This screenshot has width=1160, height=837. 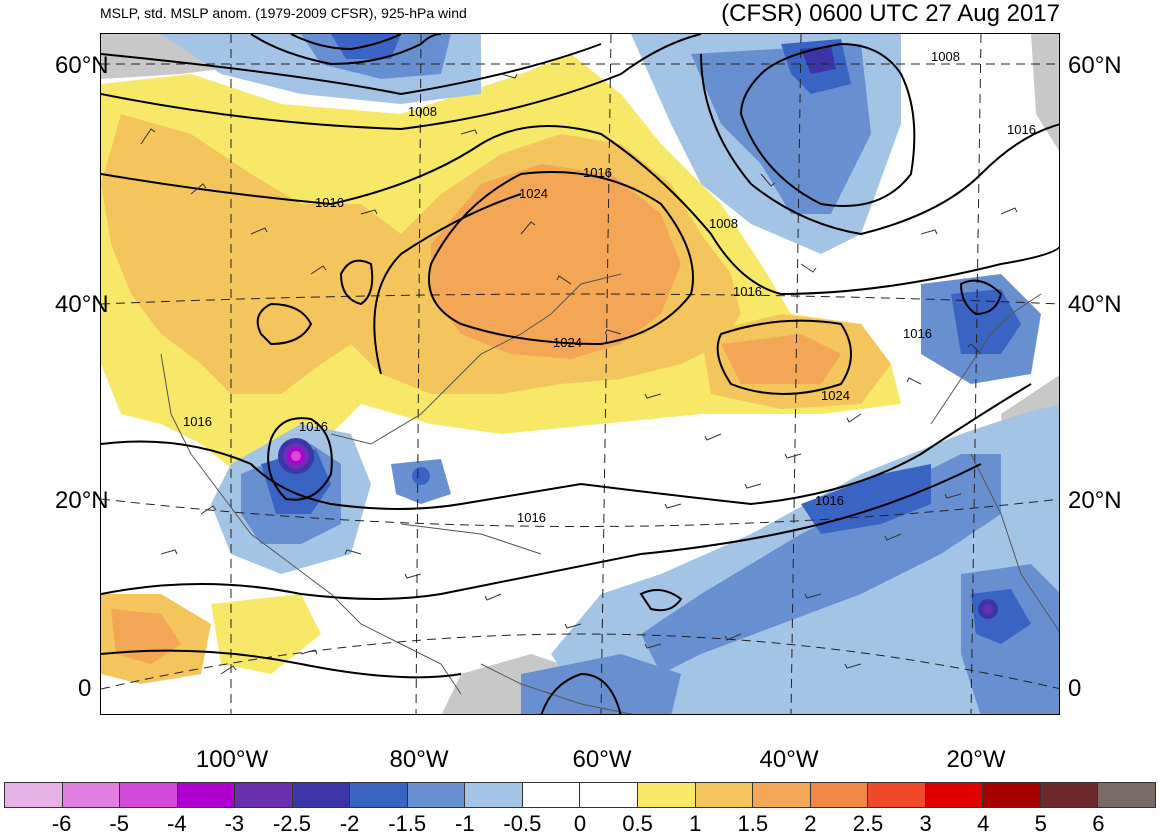 What do you see at coordinates (232, 759) in the screenshot?
I see `lon-label-100w: 100°W` at bounding box center [232, 759].